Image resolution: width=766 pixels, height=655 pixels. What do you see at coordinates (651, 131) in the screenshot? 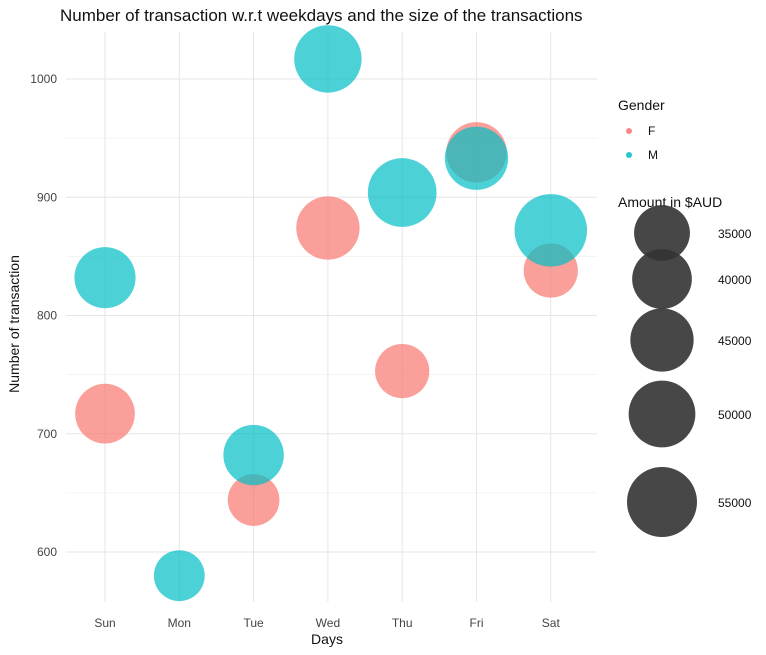
I see `legend-label-f: F` at bounding box center [651, 131].